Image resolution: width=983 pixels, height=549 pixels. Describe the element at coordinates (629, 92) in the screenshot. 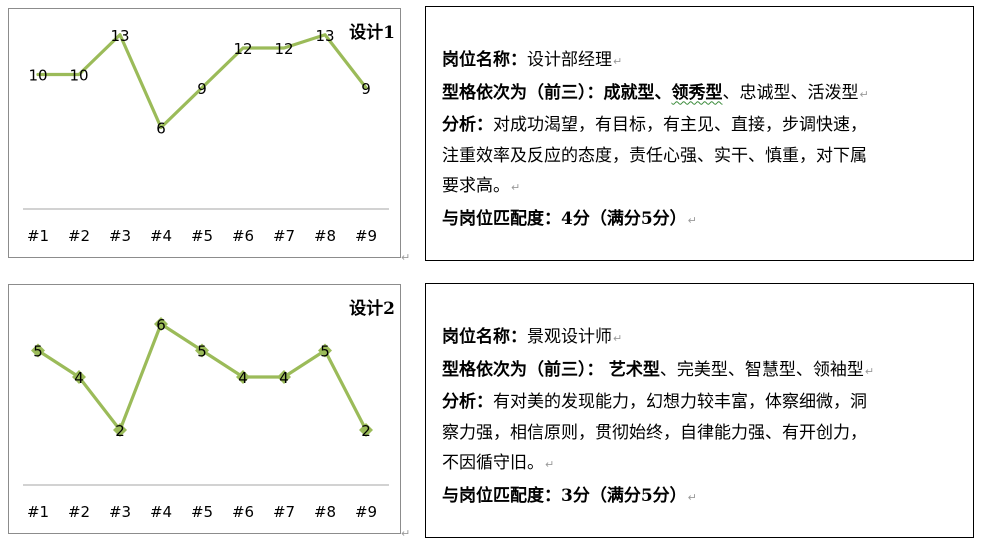

I see `types-primary: 成就型` at that location.